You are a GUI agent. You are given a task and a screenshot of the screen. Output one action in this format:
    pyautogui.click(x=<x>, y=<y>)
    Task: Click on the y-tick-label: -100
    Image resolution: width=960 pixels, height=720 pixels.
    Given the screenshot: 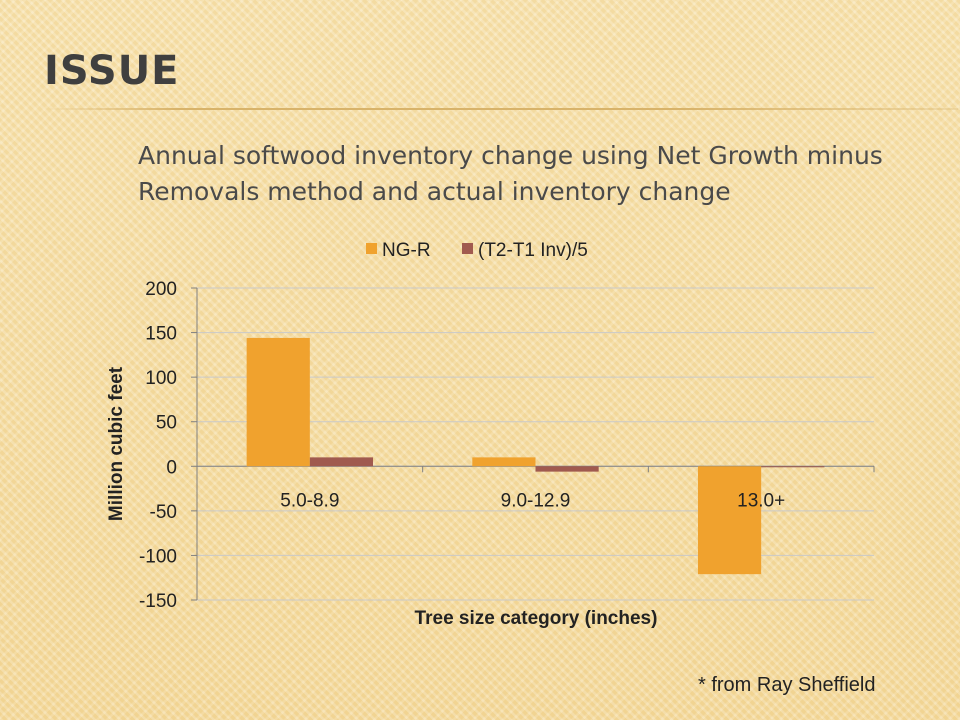 What is the action you would take?
    pyautogui.click(x=158, y=556)
    